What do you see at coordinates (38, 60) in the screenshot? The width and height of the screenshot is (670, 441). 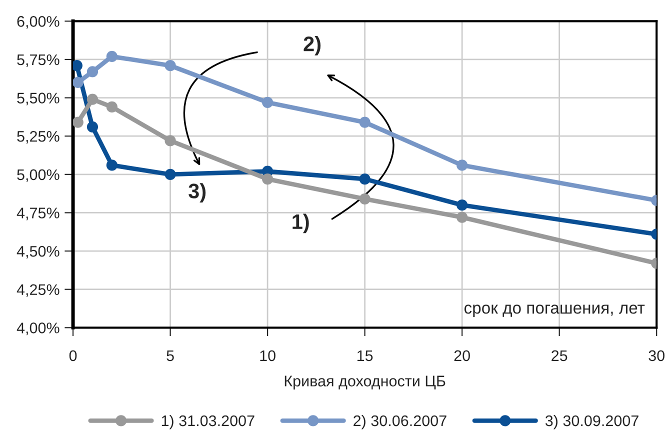 I see `y-tick-label: 5,75%` at bounding box center [38, 60].